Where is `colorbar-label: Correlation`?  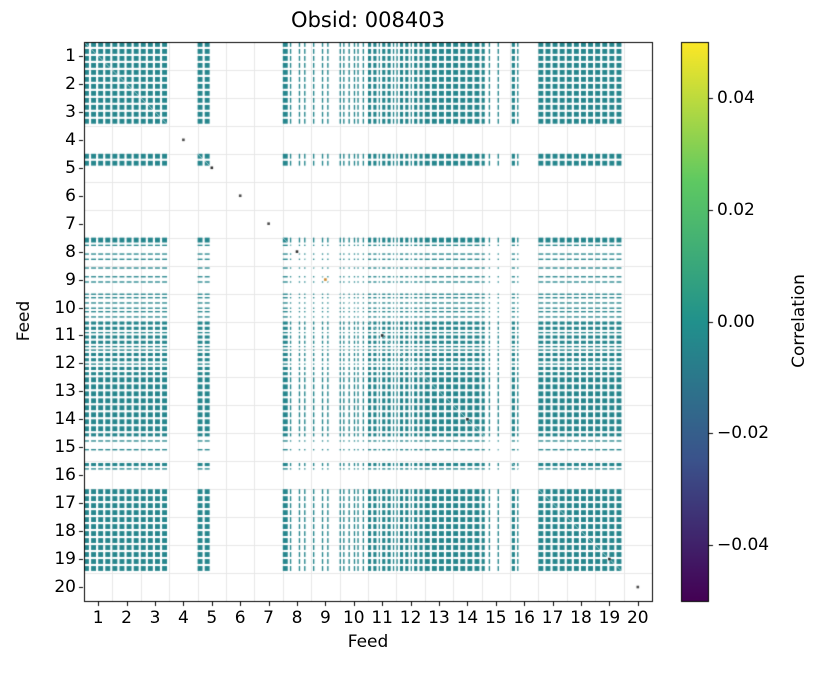 colorbar-label: Correlation is located at coordinates (799, 321).